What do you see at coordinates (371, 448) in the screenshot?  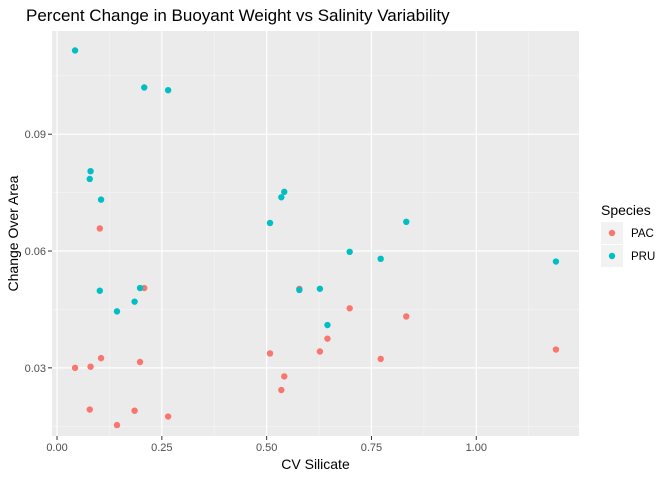 I see `x-tick-label: 0.75` at bounding box center [371, 448].